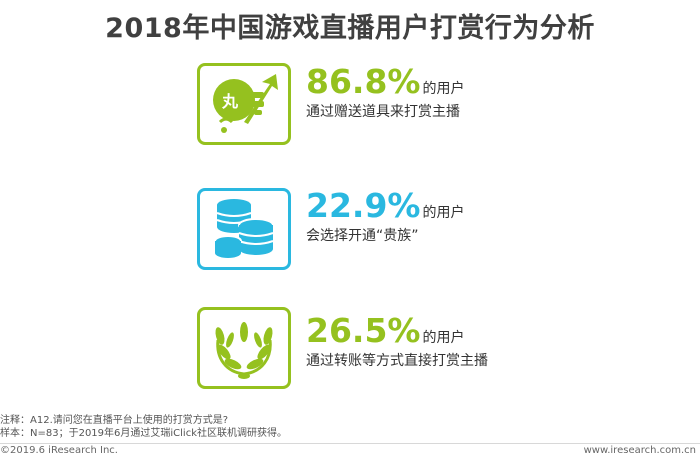  I want to click on page-title: 2018年中国游戏直播用户打赏行为分析, so click(350, 28).